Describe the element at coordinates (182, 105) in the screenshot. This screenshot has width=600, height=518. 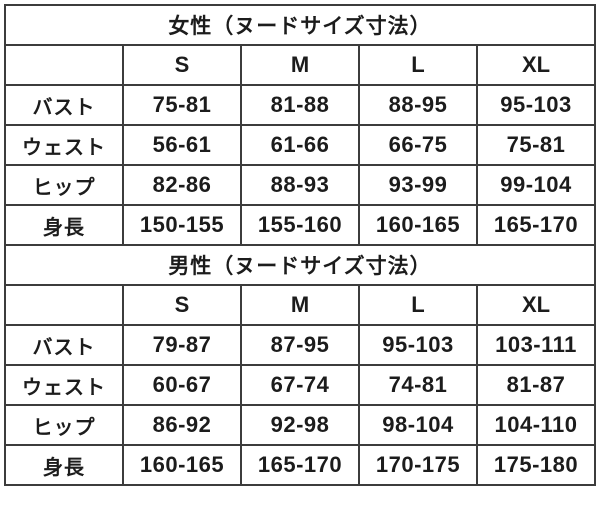
I see `women-bust-s: 75-81` at that location.